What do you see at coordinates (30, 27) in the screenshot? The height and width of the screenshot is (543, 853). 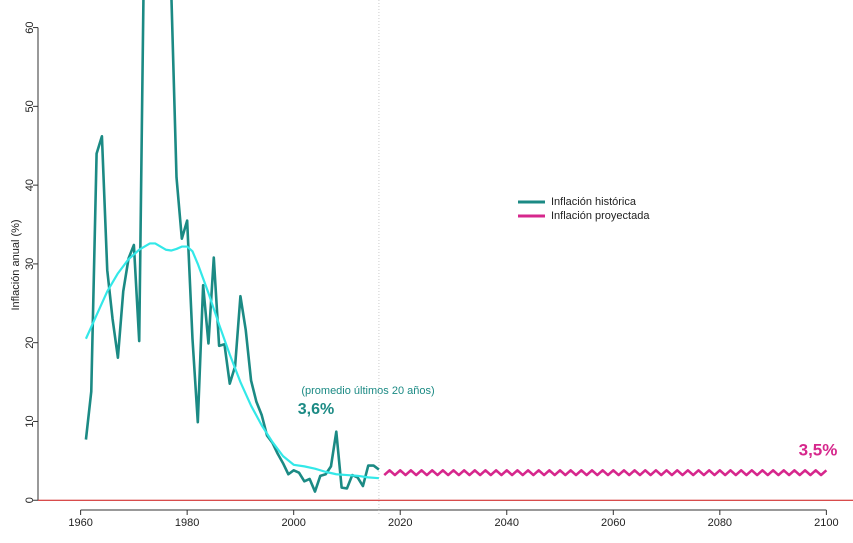 I see `y-tick-label: 60` at bounding box center [30, 27].